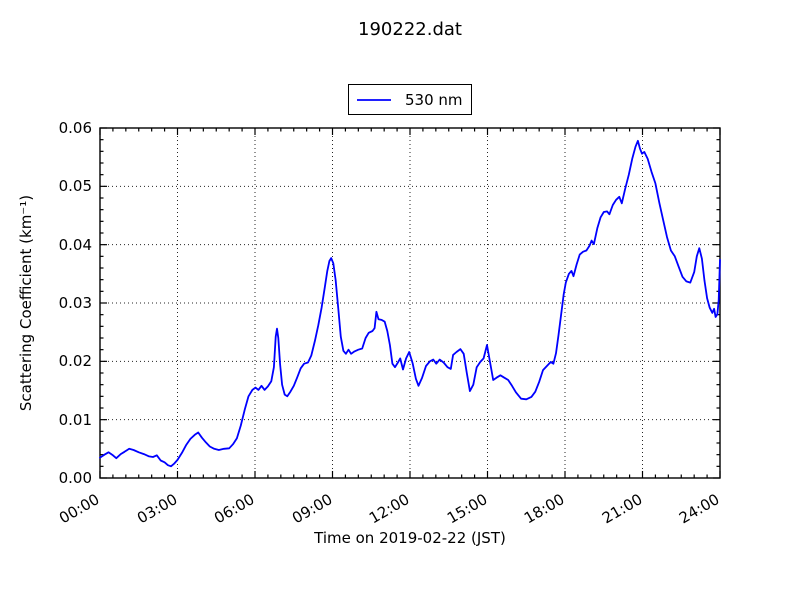 Image resolution: width=800 pixels, height=600 pixels. What do you see at coordinates (374, 99) in the screenshot?
I see `legend-line-sample-icon` at bounding box center [374, 99].